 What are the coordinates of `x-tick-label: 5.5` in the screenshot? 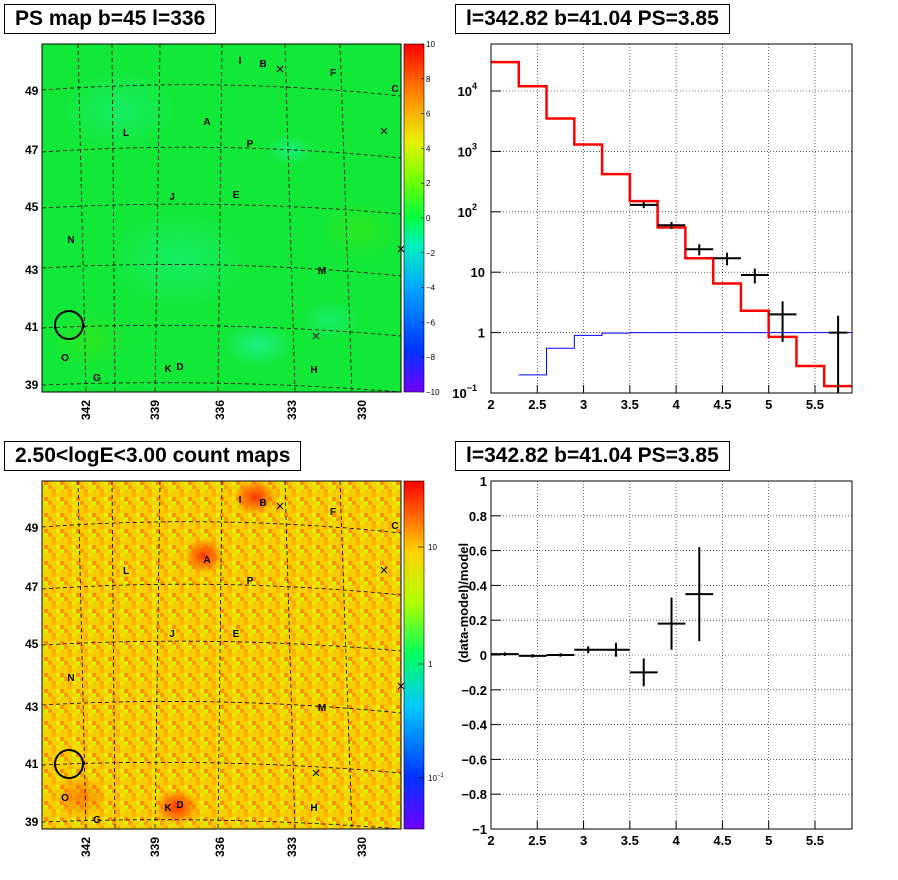 It's located at (815, 404).